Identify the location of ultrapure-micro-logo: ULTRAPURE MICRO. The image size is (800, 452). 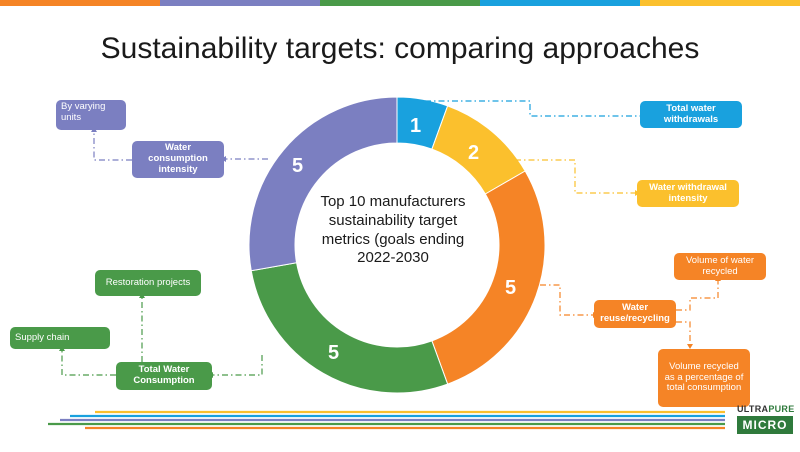
(766, 419).